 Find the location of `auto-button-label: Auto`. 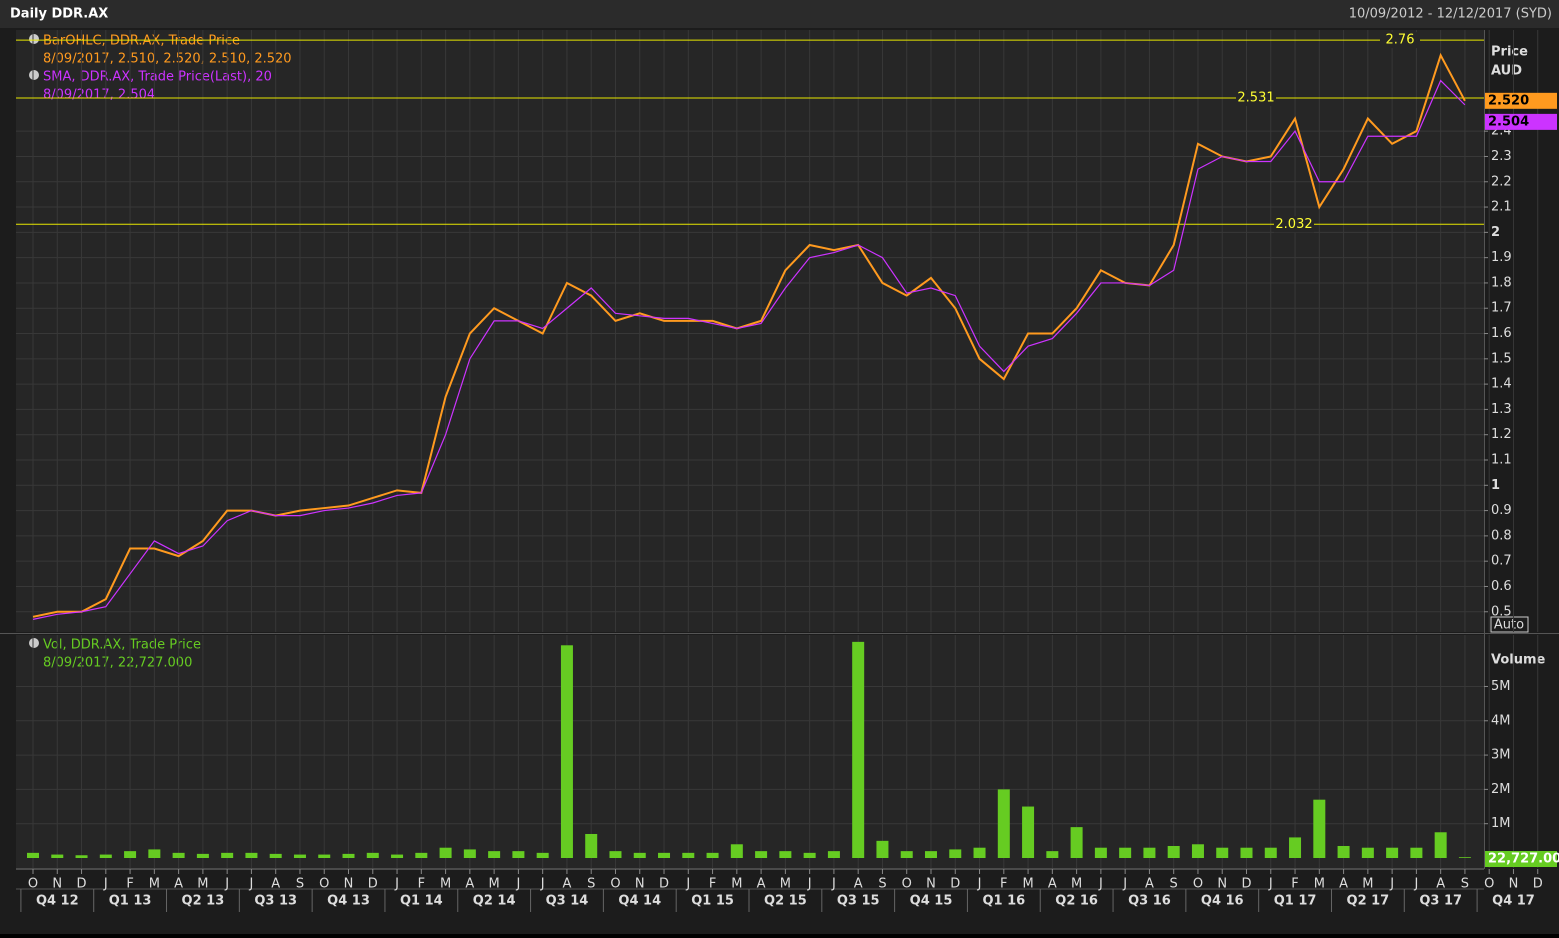

auto-button-label: Auto is located at coordinates (1509, 625).